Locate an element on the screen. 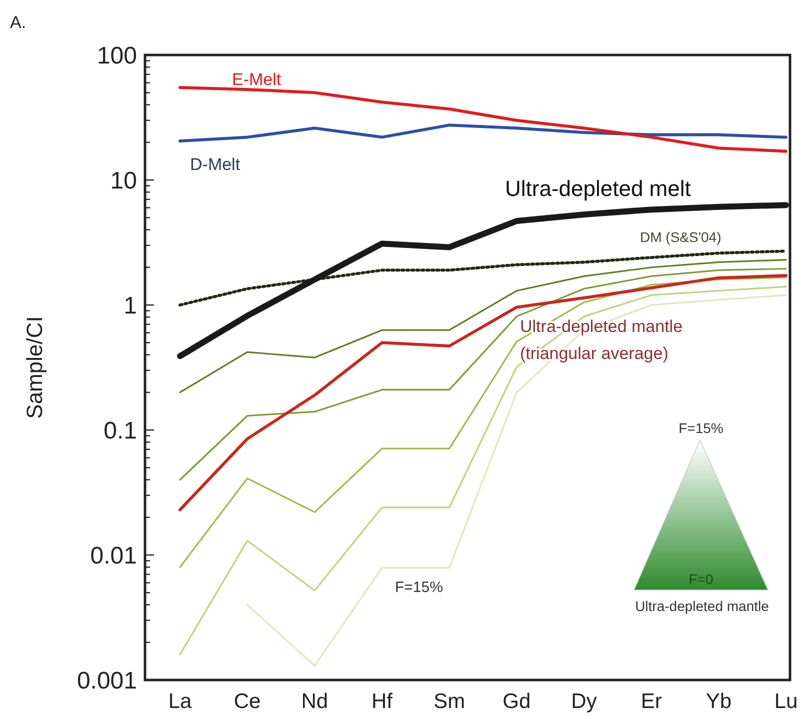 The image size is (807, 719). x-tick-label: Er is located at coordinates (651, 701).